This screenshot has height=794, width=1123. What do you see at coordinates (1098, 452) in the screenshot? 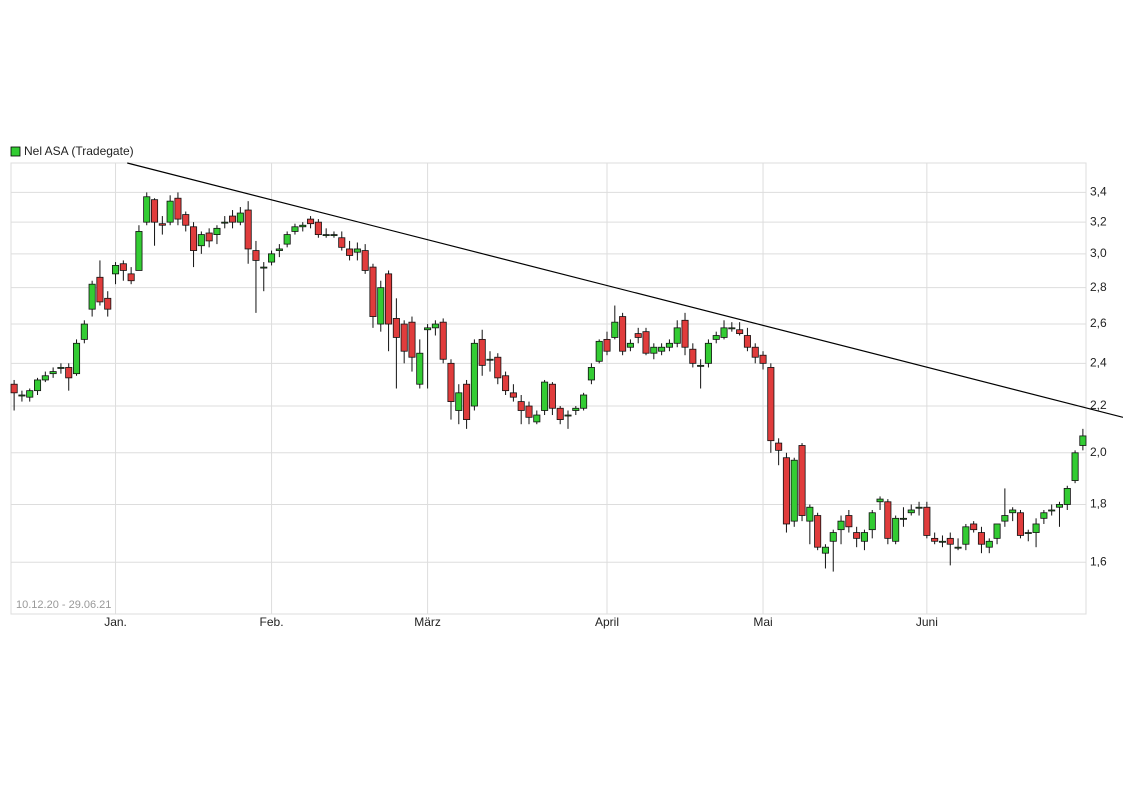
I see `y-tick-label: 2,0` at bounding box center [1098, 452].